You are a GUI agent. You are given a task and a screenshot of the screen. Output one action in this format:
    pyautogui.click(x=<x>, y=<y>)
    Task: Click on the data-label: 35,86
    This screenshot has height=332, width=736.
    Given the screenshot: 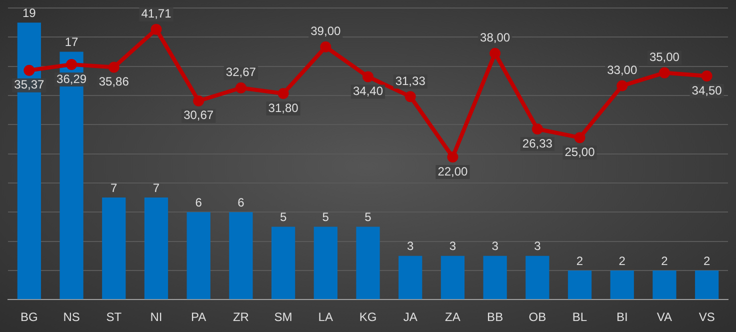 What is the action you would take?
    pyautogui.click(x=114, y=81)
    